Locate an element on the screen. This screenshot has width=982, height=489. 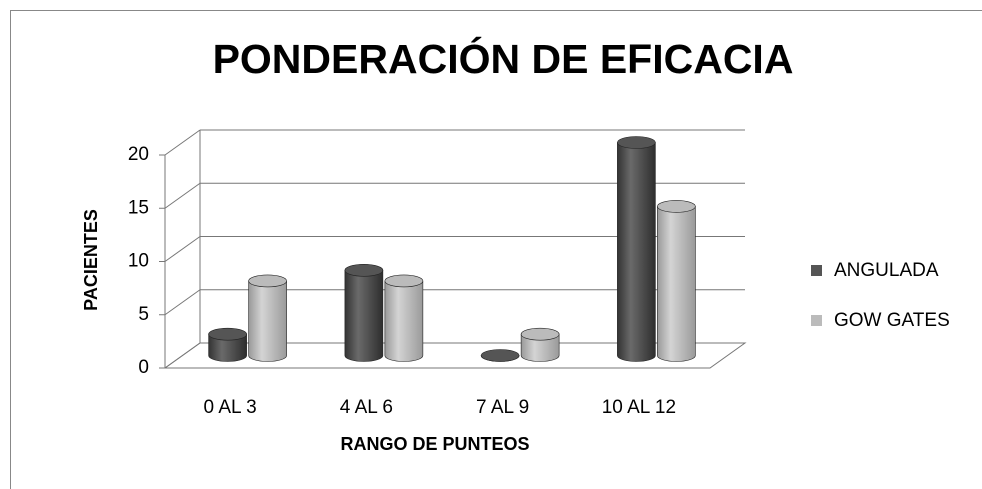
y-tick-label: 15 is located at coordinates (138, 207).